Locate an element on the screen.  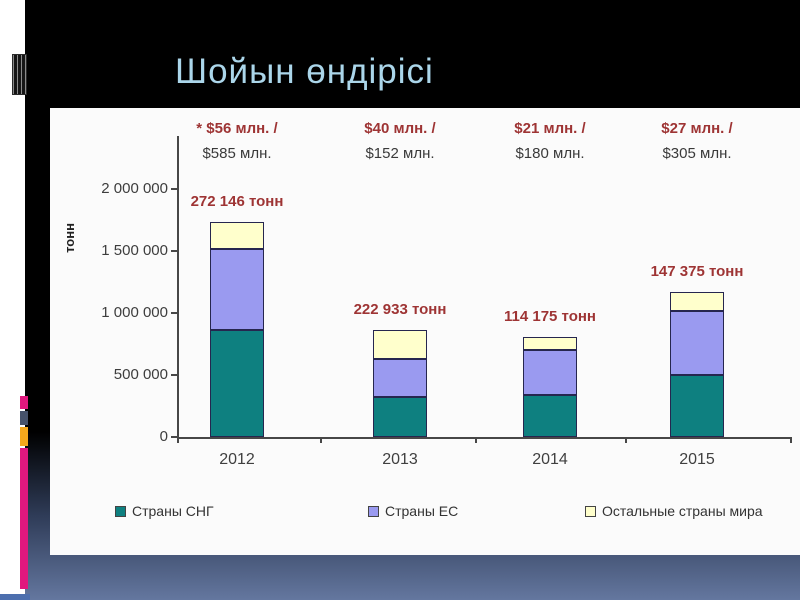
usd-annotation-line2: $305 млн. is located at coordinates (697, 153).